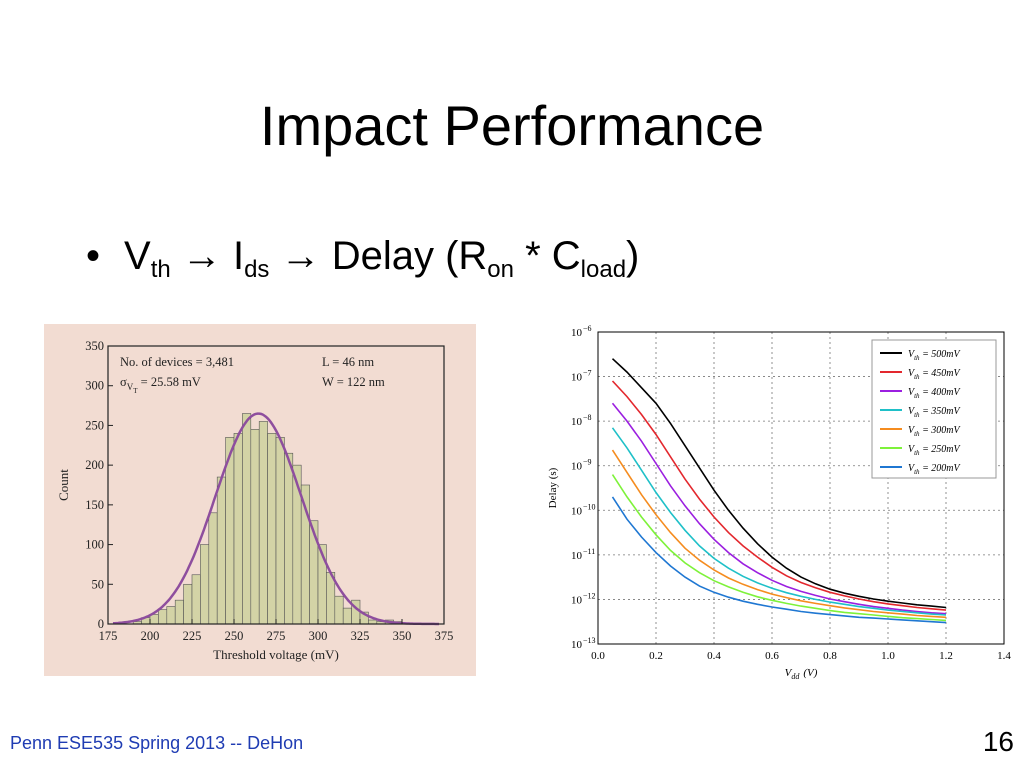 Image resolution: width=1024 pixels, height=768 pixels. Describe the element at coordinates (633, 256) in the screenshot. I see `closing-paren: )` at that location.